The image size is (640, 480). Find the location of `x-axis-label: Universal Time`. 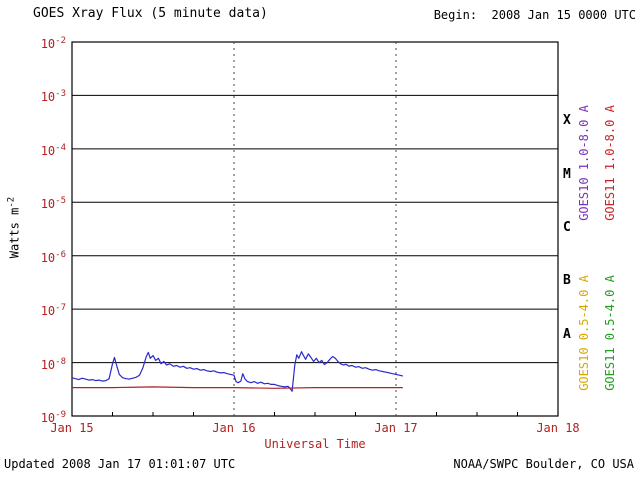

x-axis-label: Universal Time is located at coordinates (315, 444).